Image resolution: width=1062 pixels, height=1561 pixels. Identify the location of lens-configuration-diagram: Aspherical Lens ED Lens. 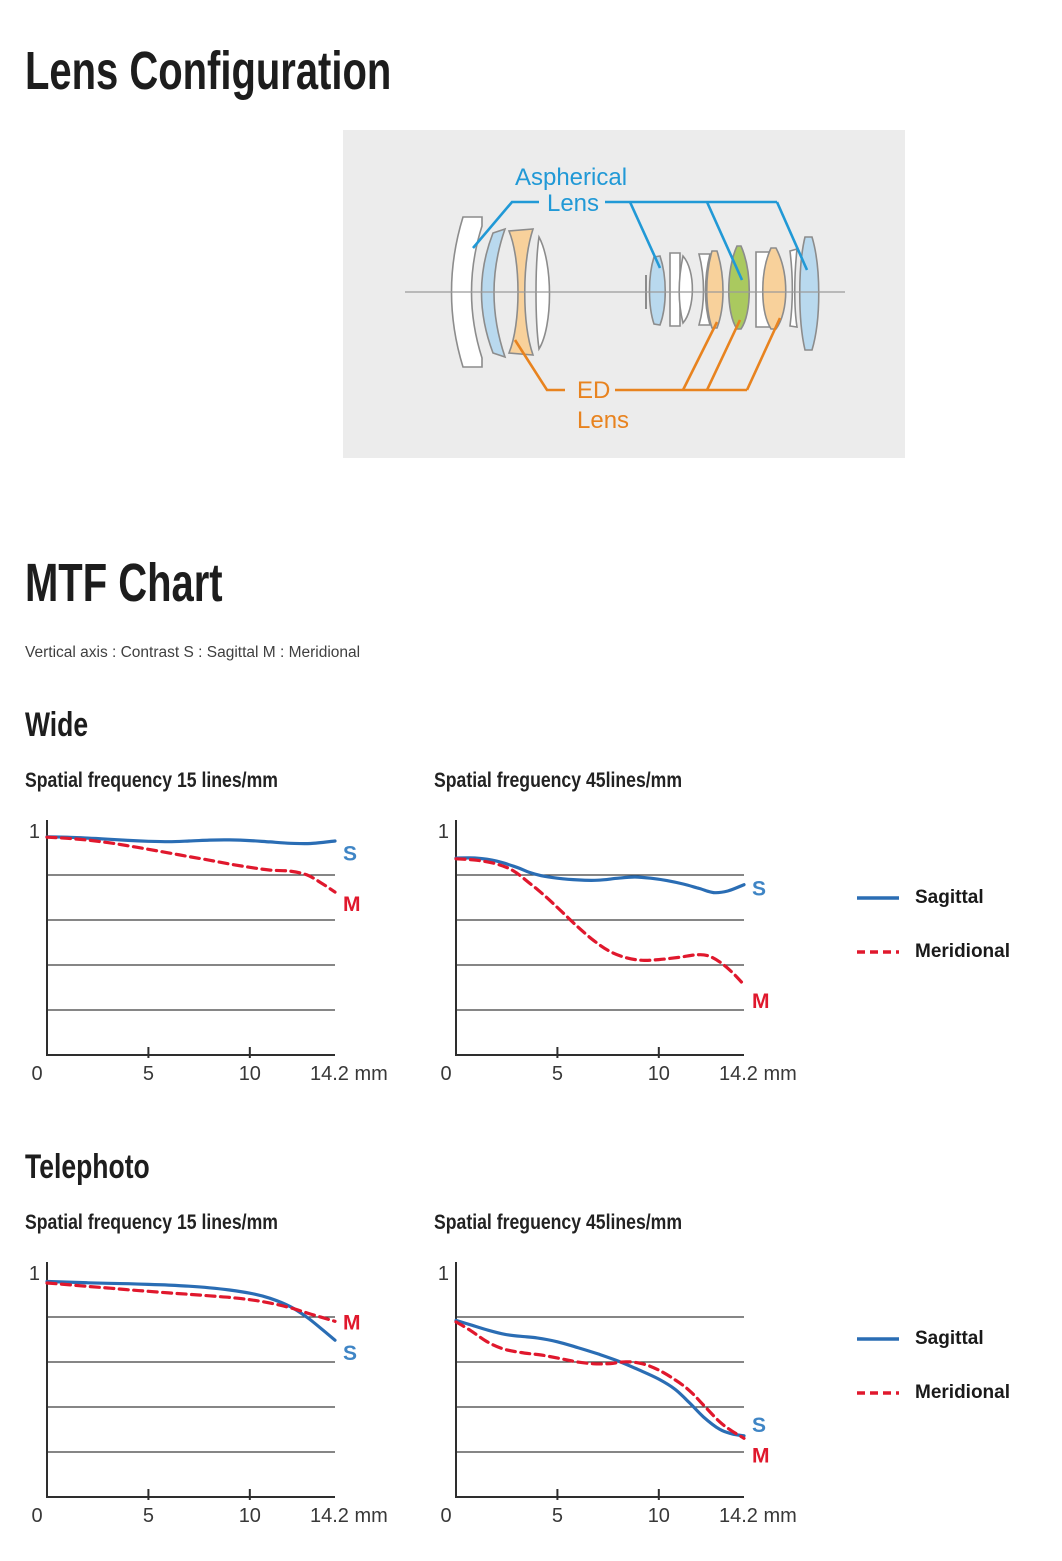
(624, 294).